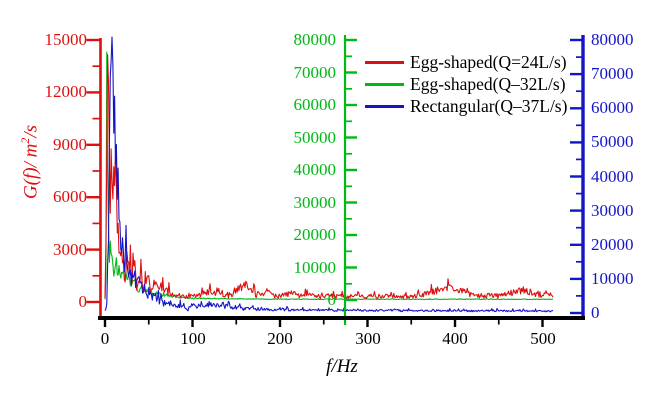 This screenshot has height=400, width=650. I want to click on legend-item-egg-24: Egg-shaped(Q=24L/s), so click(466, 62).